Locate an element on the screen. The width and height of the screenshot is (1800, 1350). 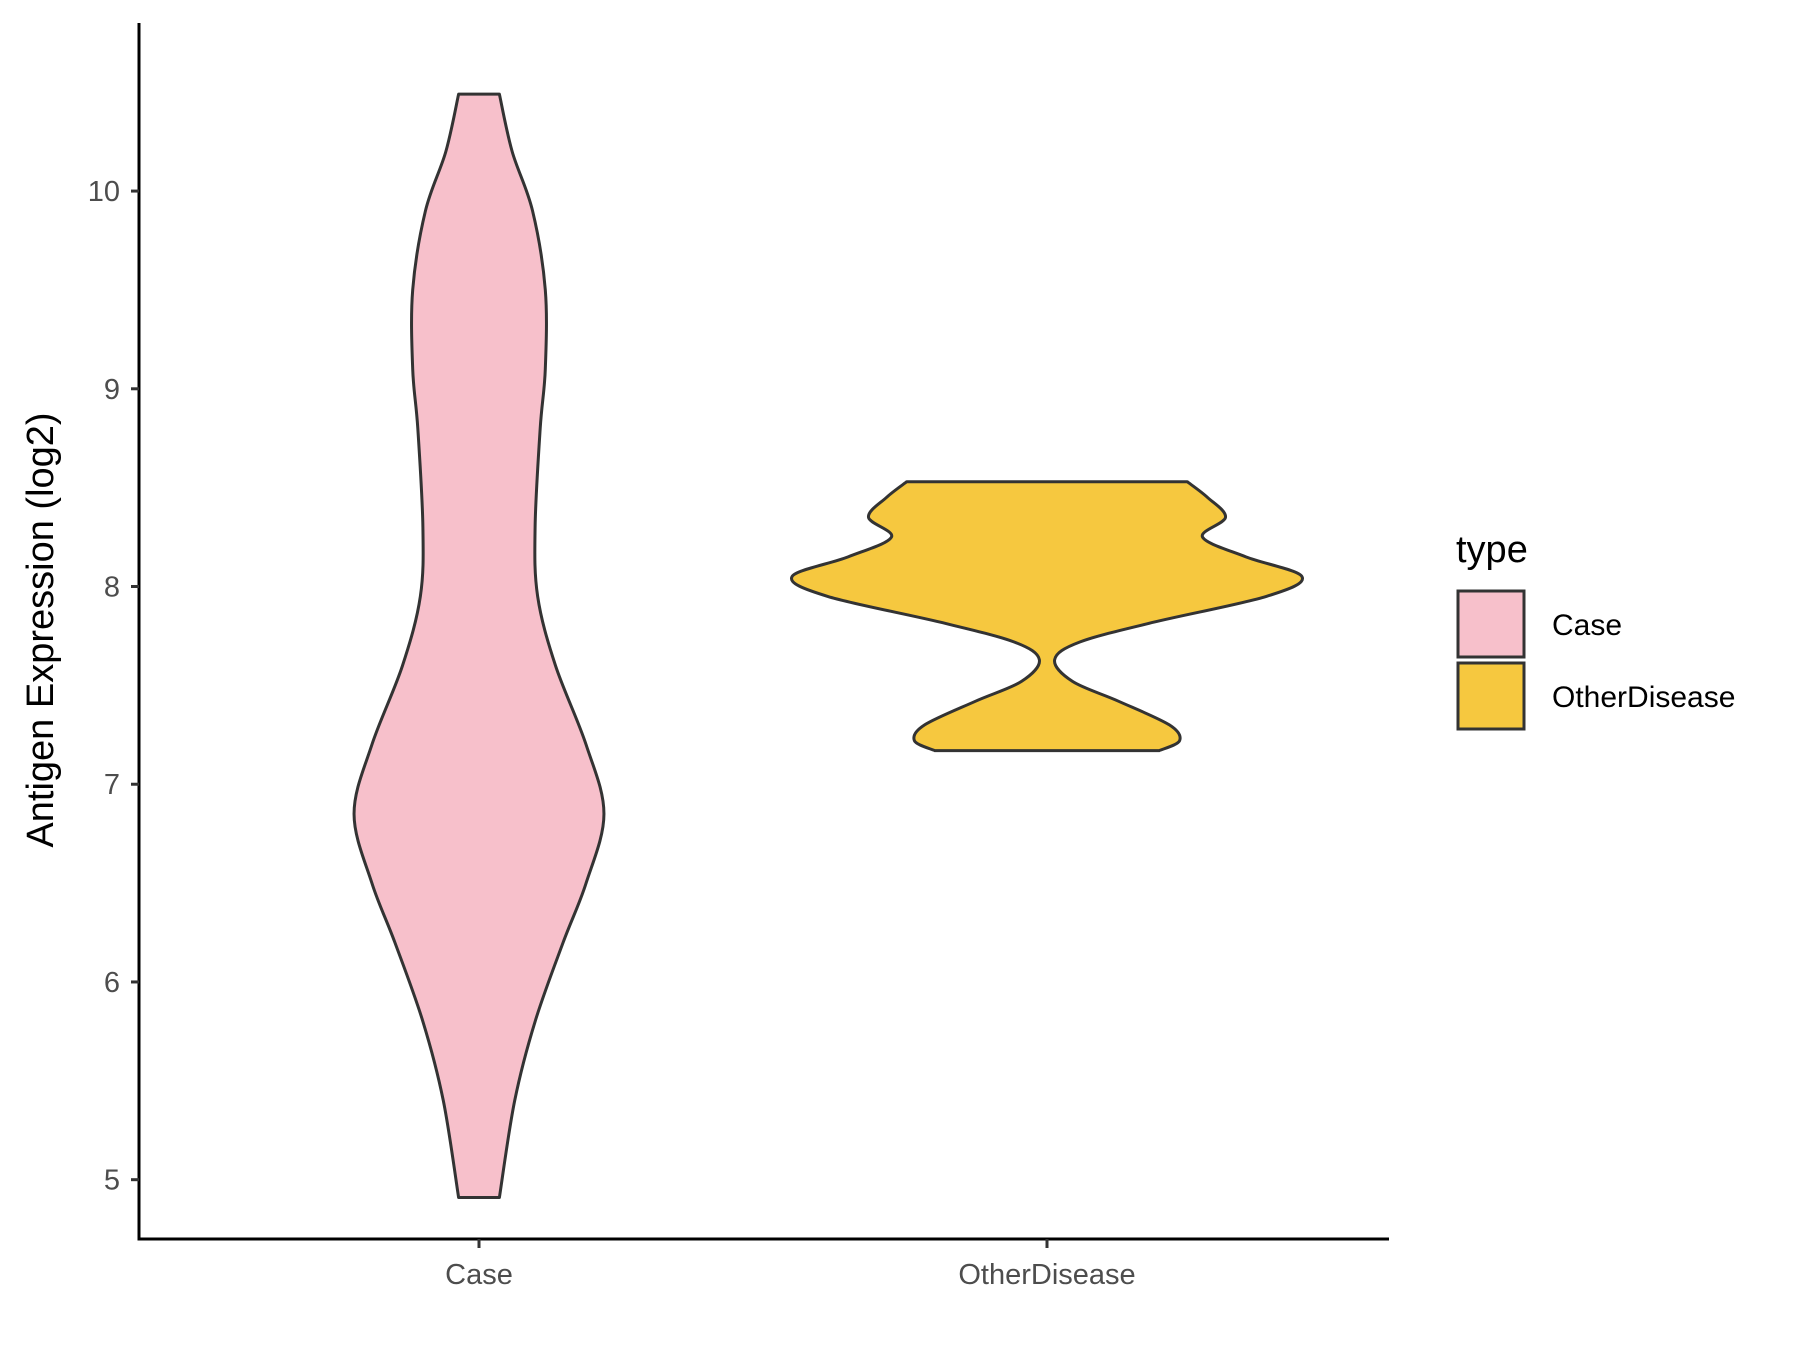
y-tick-label: 7 is located at coordinates (112, 785).